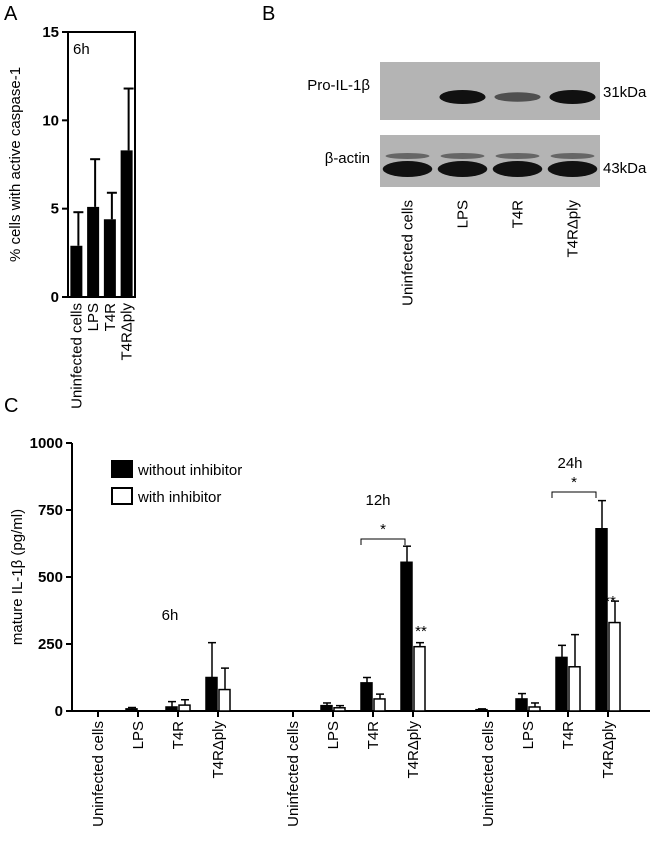 This screenshot has height=852, width=650. What do you see at coordinates (50, 577) in the screenshot?
I see `y-tick-label: 500` at bounding box center [50, 577].